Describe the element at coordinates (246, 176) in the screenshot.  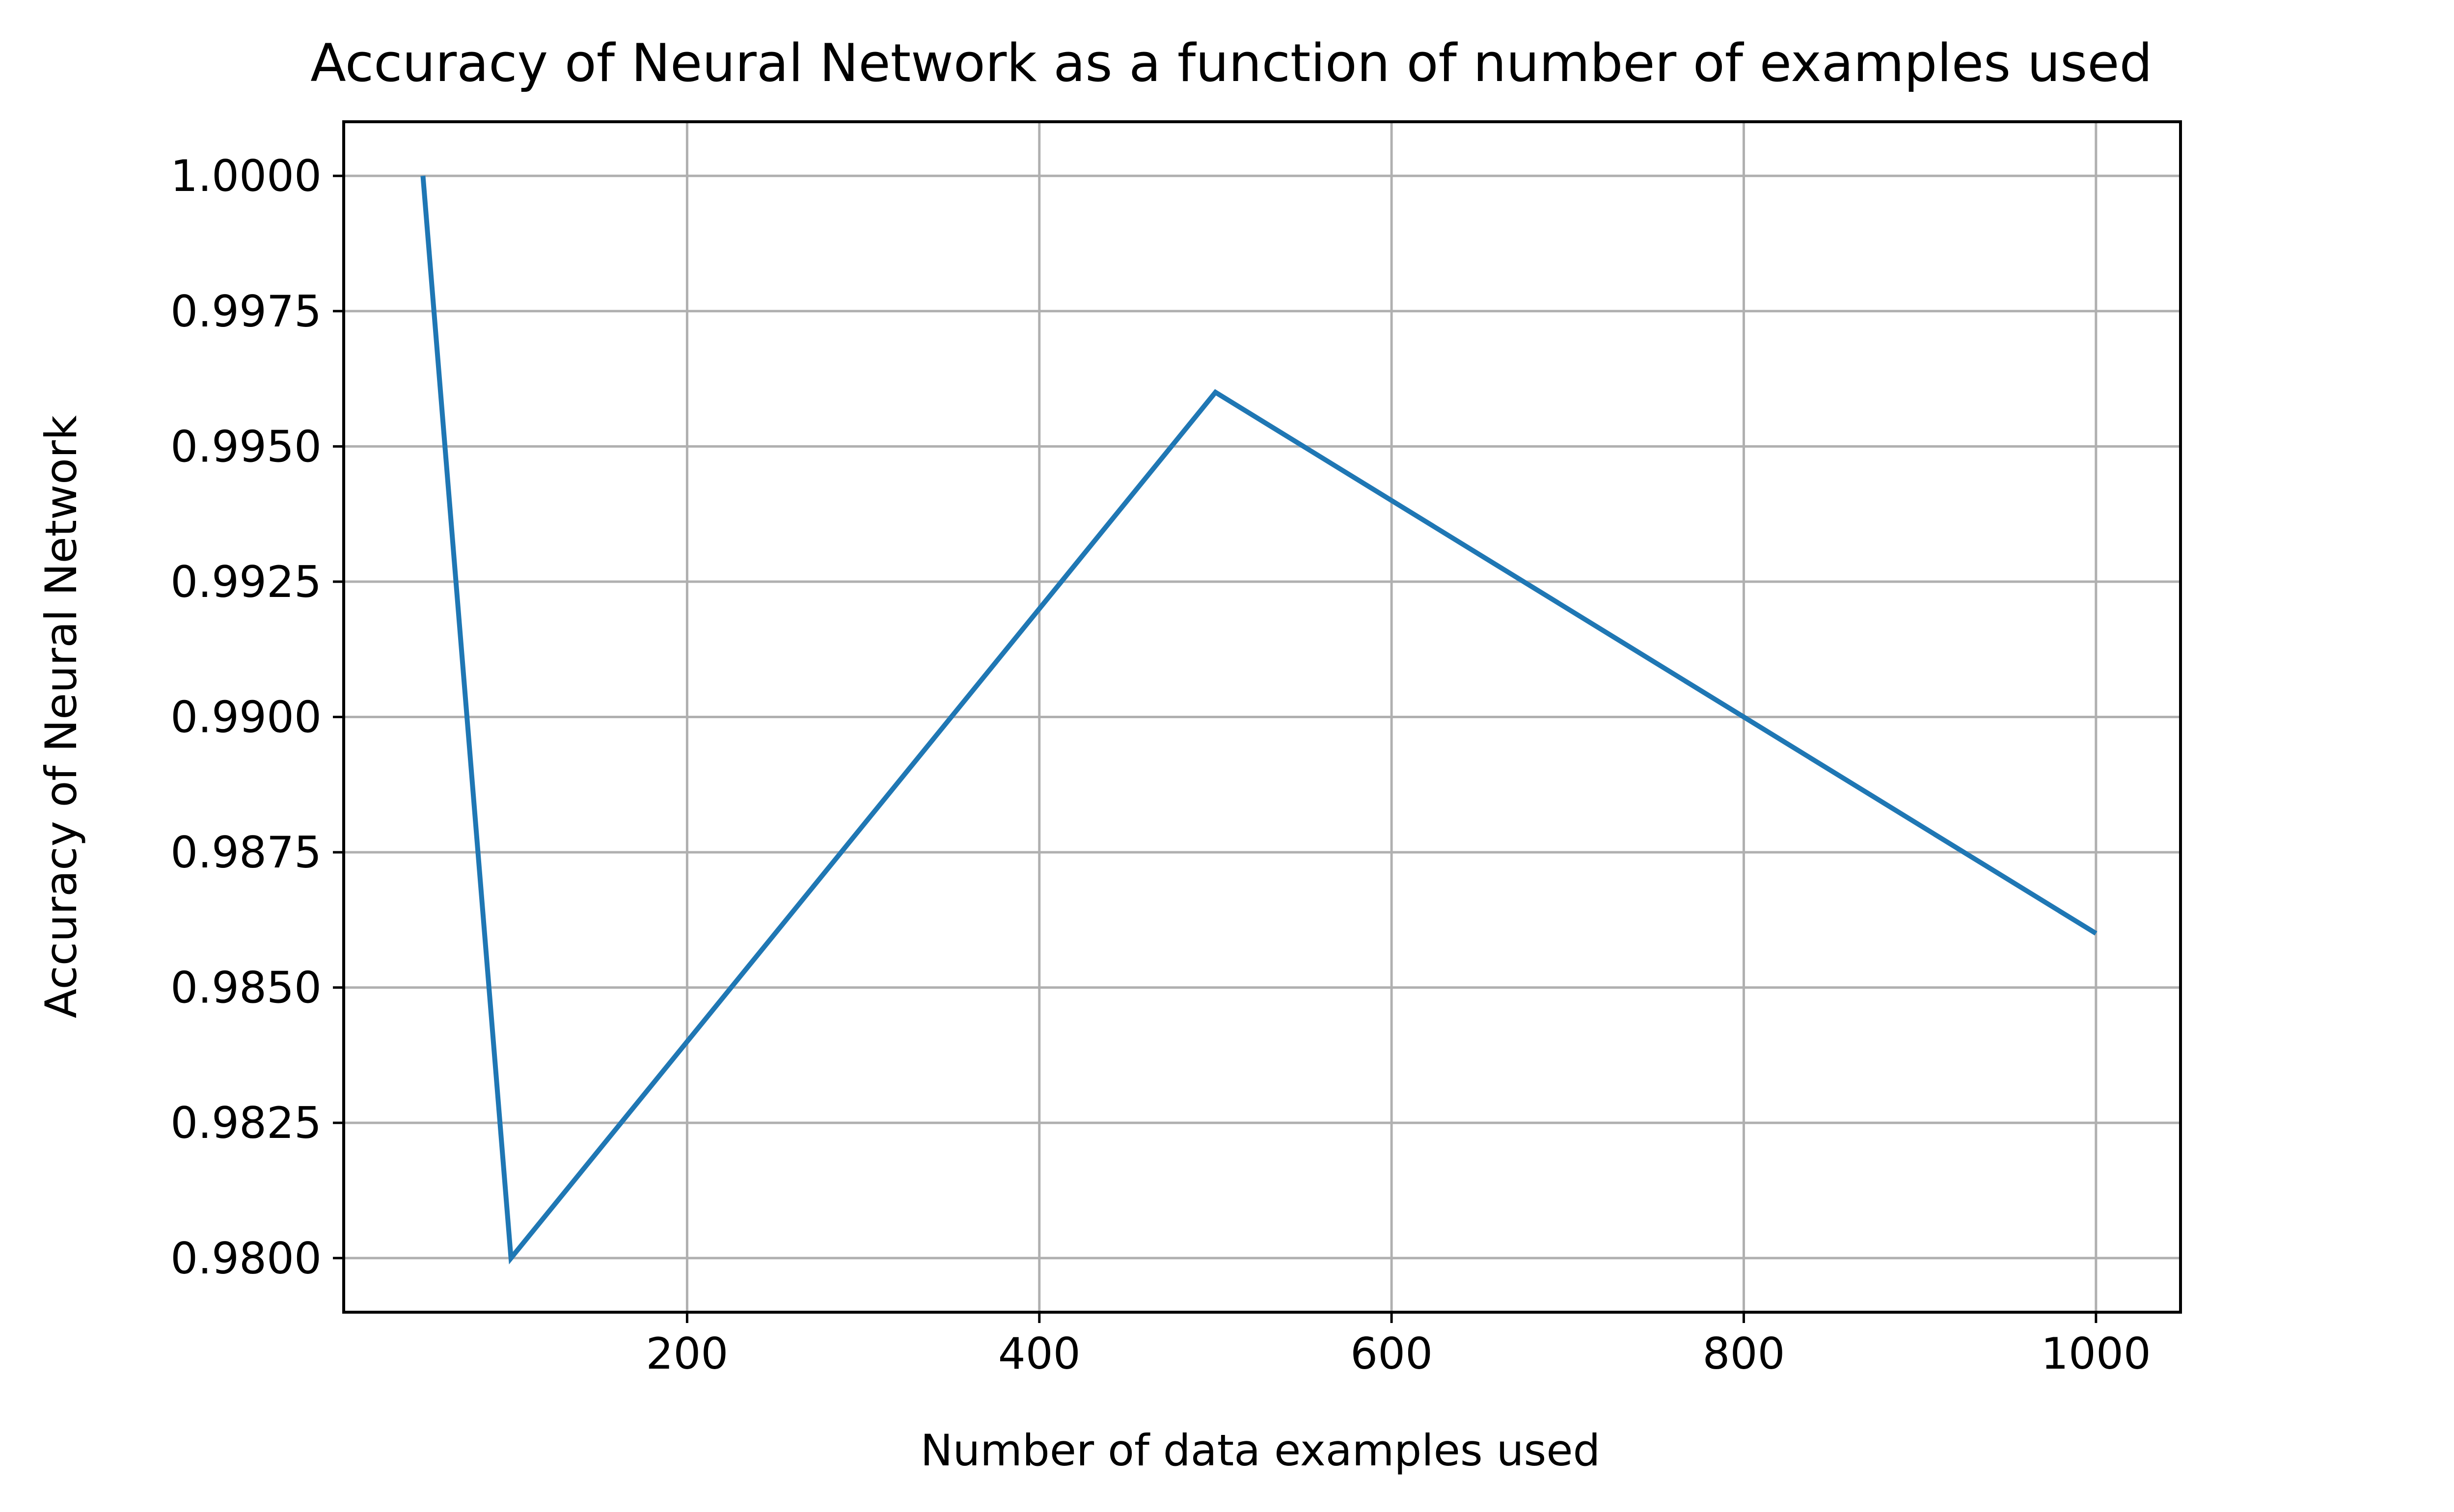
I see `y-tick-label: 1.0000` at that location.